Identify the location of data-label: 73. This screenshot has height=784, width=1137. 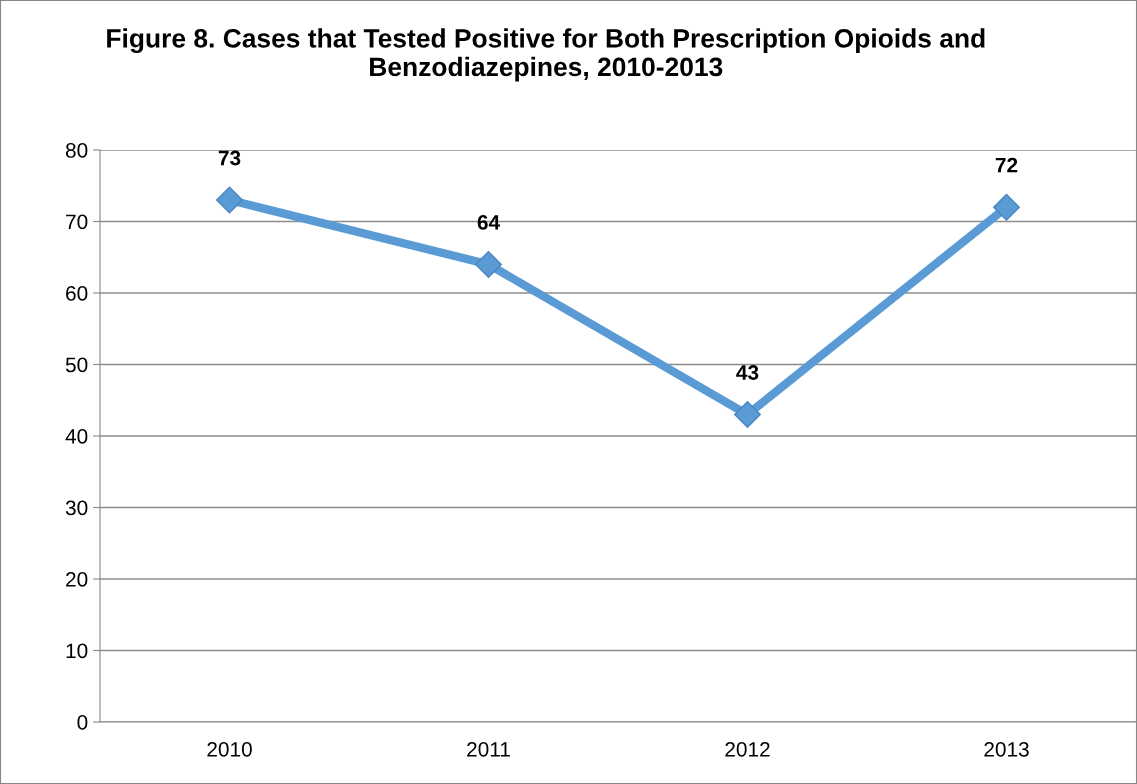
(229, 158).